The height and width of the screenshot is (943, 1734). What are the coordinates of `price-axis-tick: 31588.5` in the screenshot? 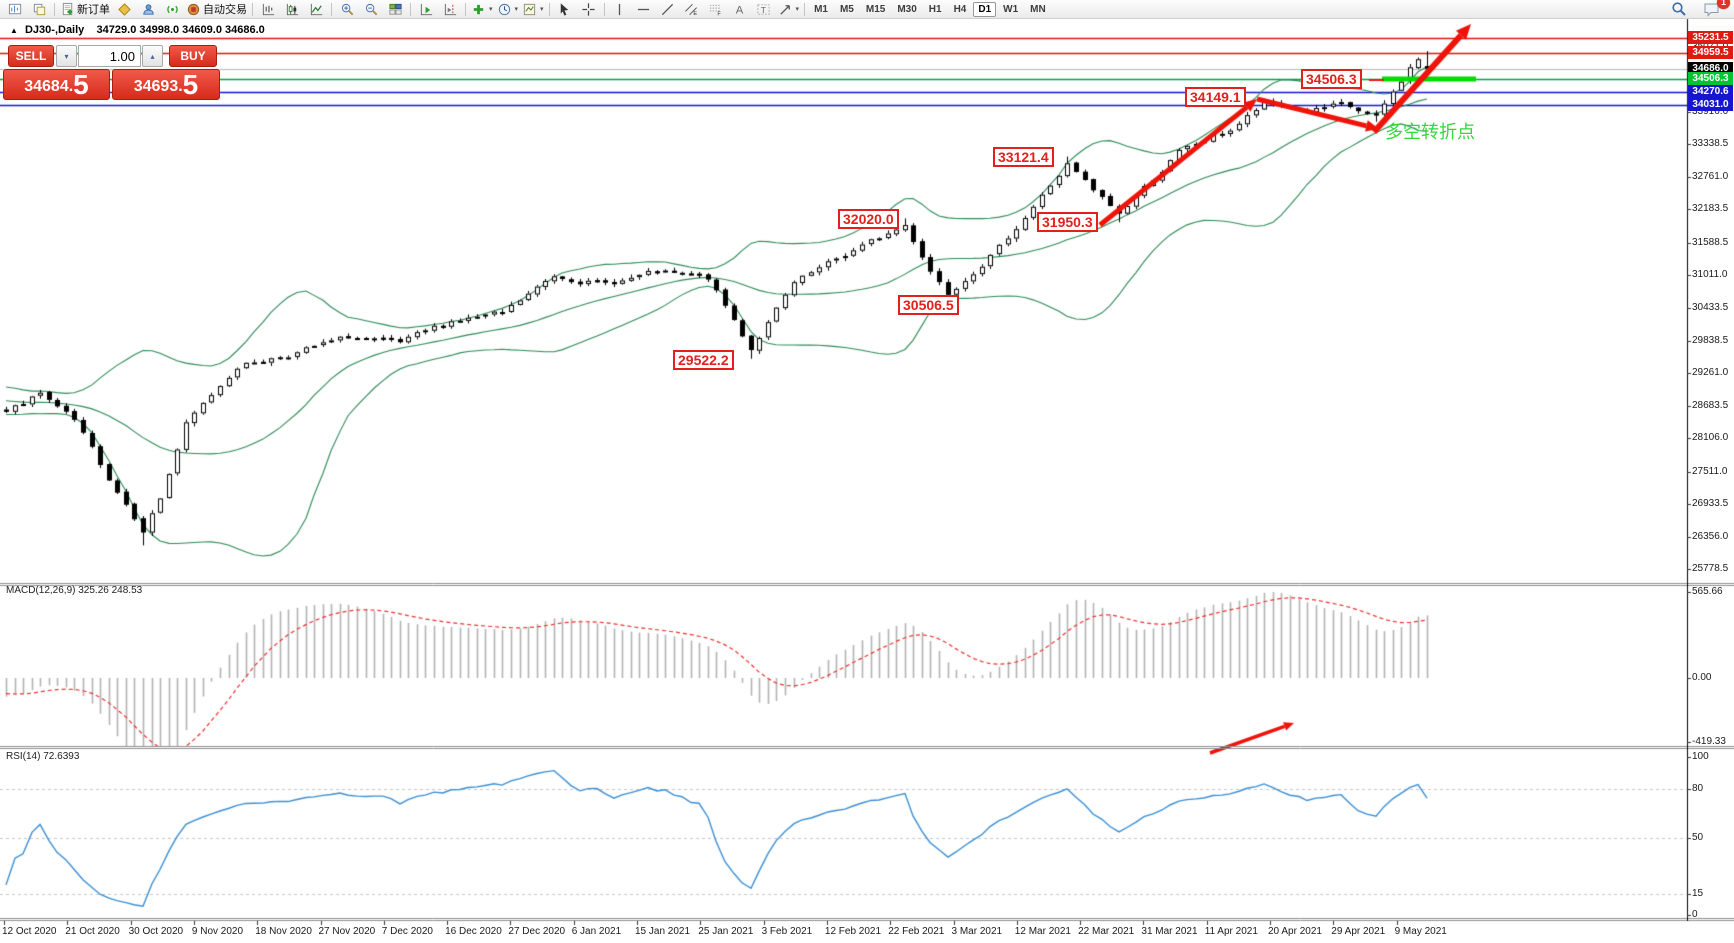 It's located at (1710, 242).